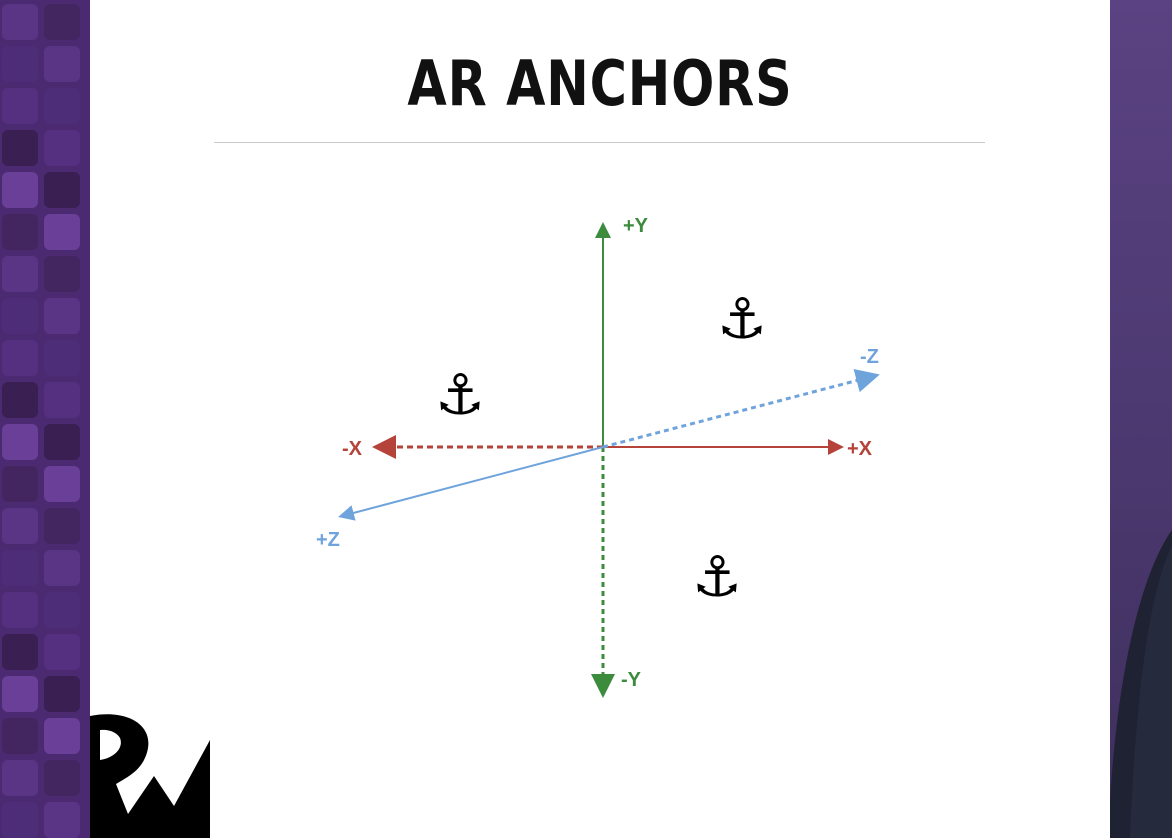  Describe the element at coordinates (352, 449) in the screenshot. I see `minus-x-label: -X` at that location.